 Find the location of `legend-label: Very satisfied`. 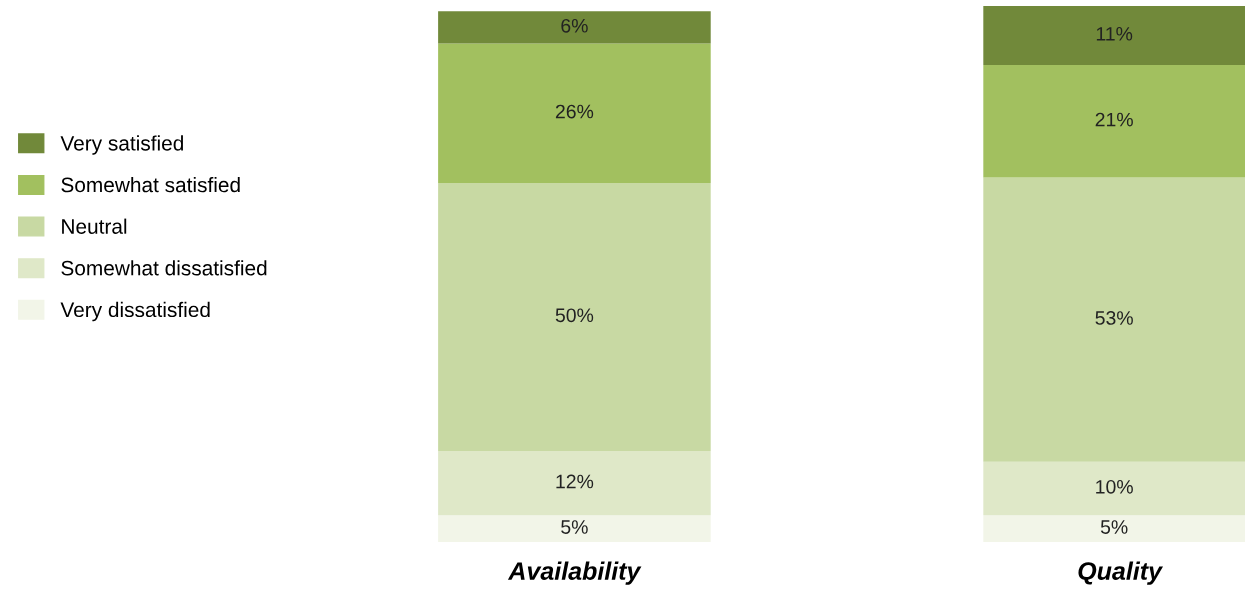

legend-label: Very satisfied is located at coordinates (121, 145).